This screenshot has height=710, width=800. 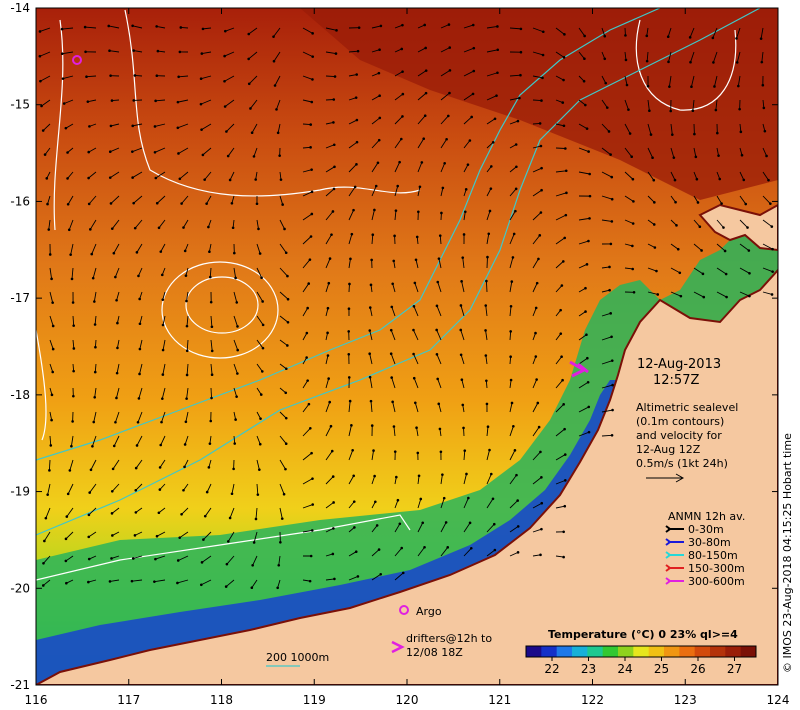 I want to click on altimetry-line-2: (0.1m contours), so click(x=680, y=421).